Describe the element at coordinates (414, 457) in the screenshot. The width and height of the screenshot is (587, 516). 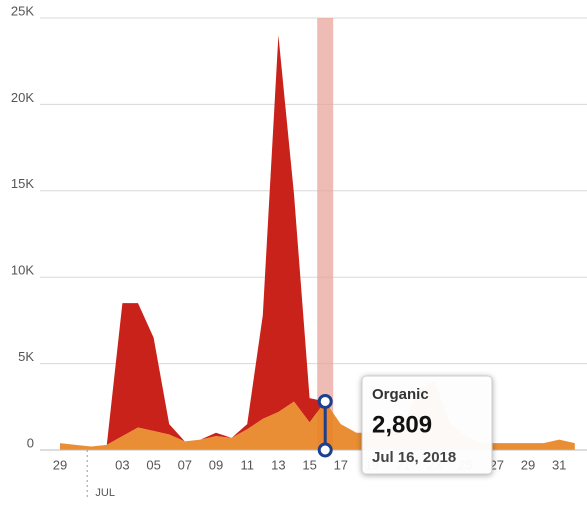
I see `tooltip-date: Jul 16, 2018` at that location.